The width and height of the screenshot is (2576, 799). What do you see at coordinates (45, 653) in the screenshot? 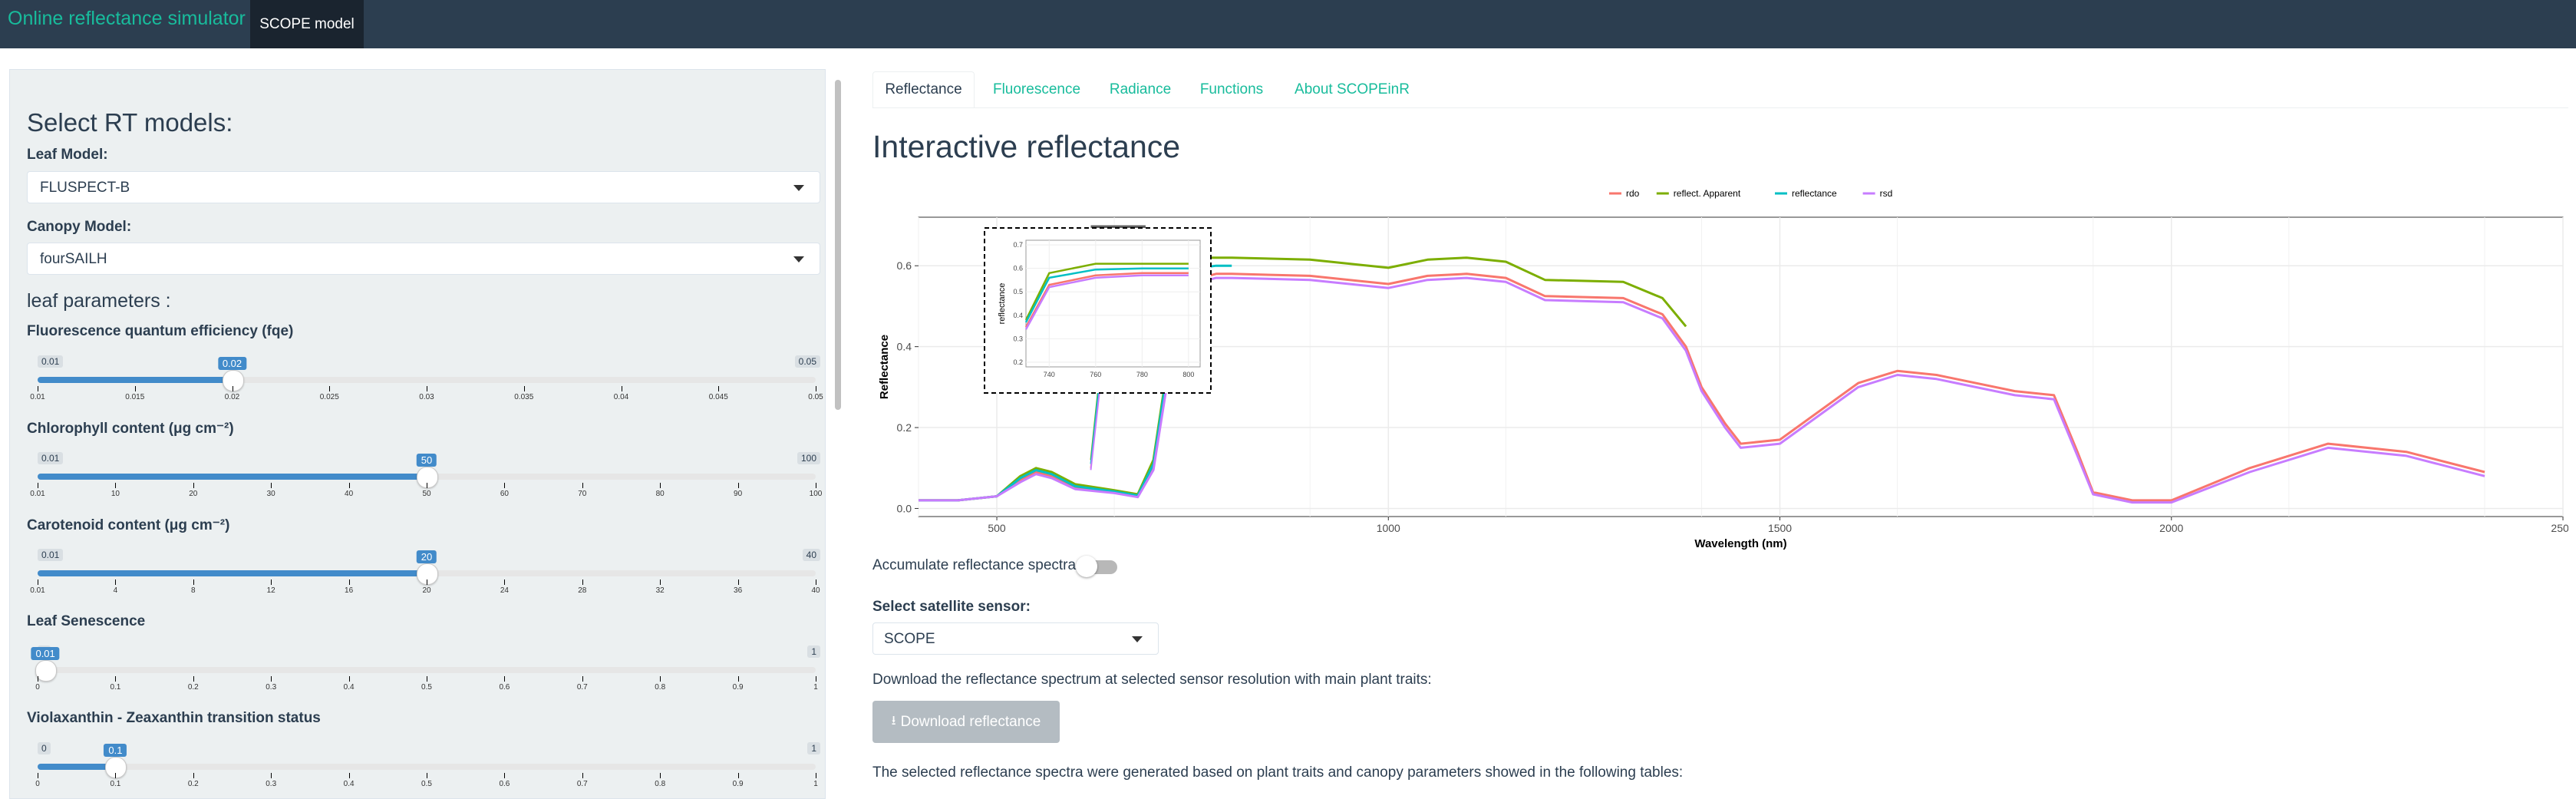
I see `slider-value-label: 0.01` at bounding box center [45, 653].